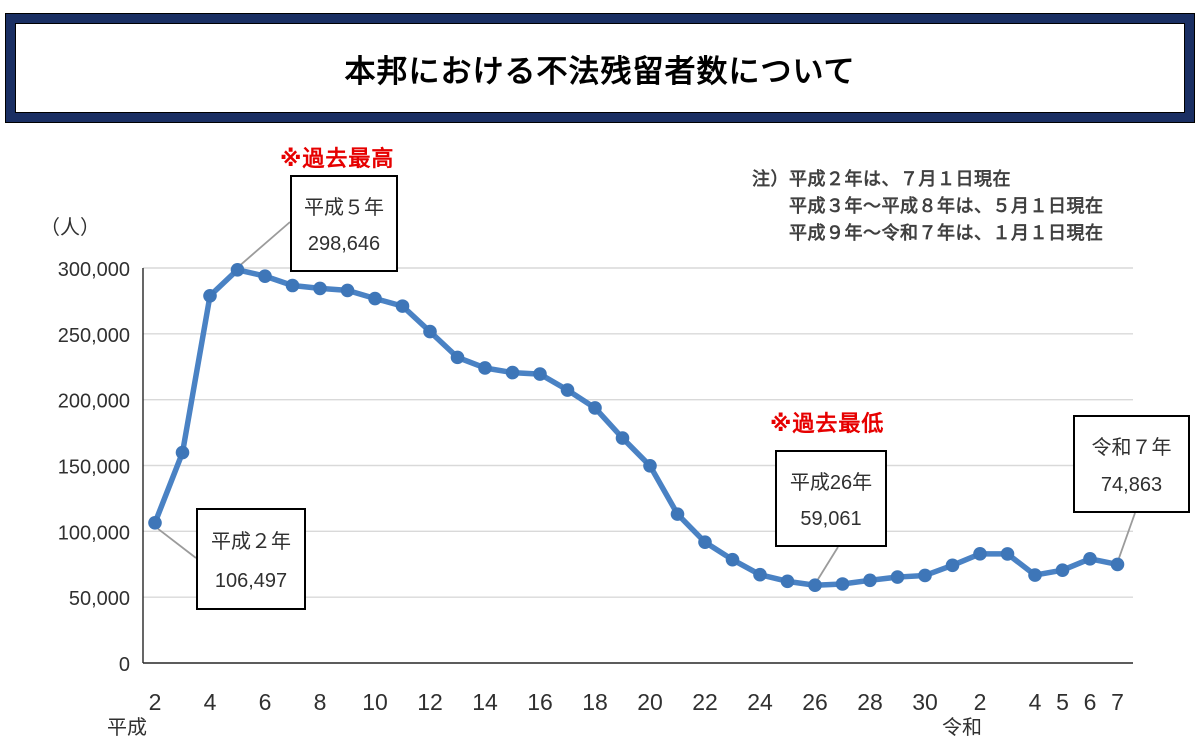  What do you see at coordinates (600, 71) in the screenshot?
I see `page-title: 本邦における不法残留者数について` at bounding box center [600, 71].